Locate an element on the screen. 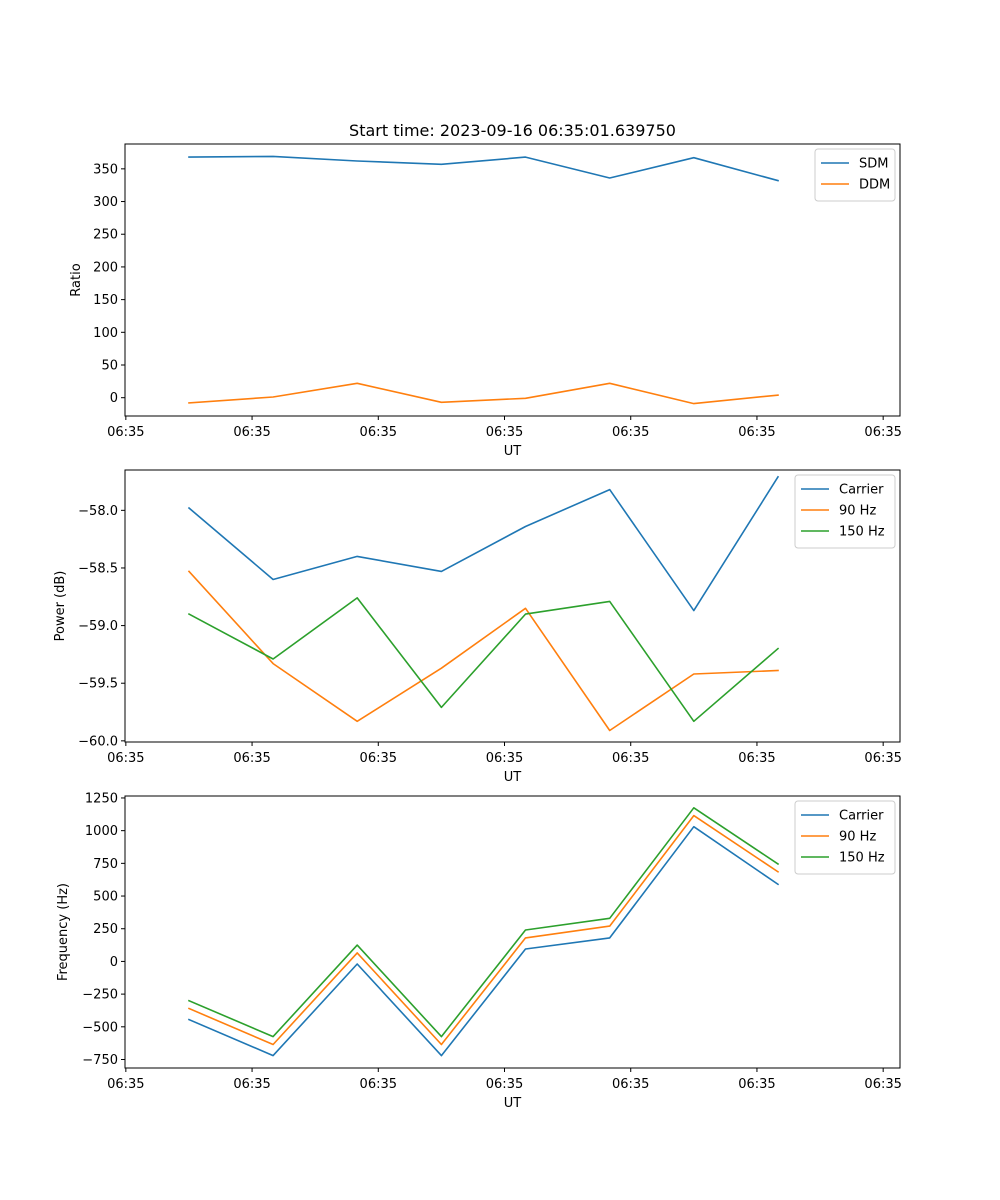 The height and width of the screenshot is (1200, 1000). frequency-legend-box is located at coordinates (845, 837).